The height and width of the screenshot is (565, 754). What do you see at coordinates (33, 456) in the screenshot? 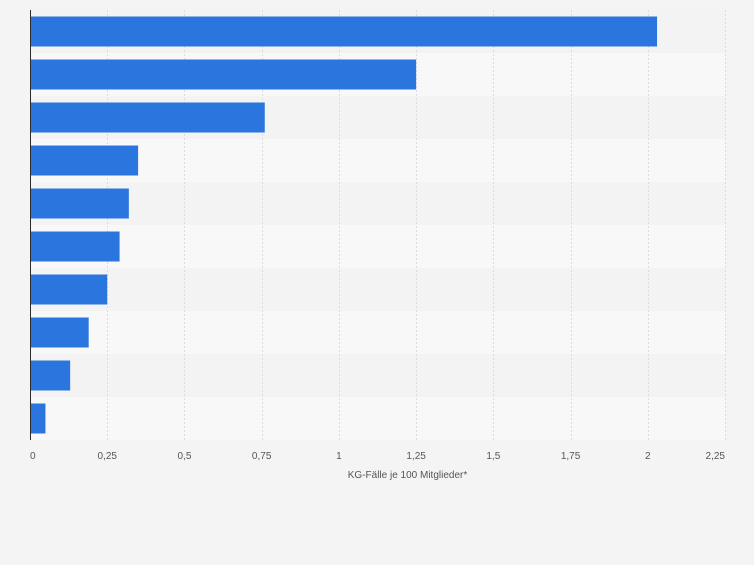
I see `x-tick-label: 0` at bounding box center [33, 456].